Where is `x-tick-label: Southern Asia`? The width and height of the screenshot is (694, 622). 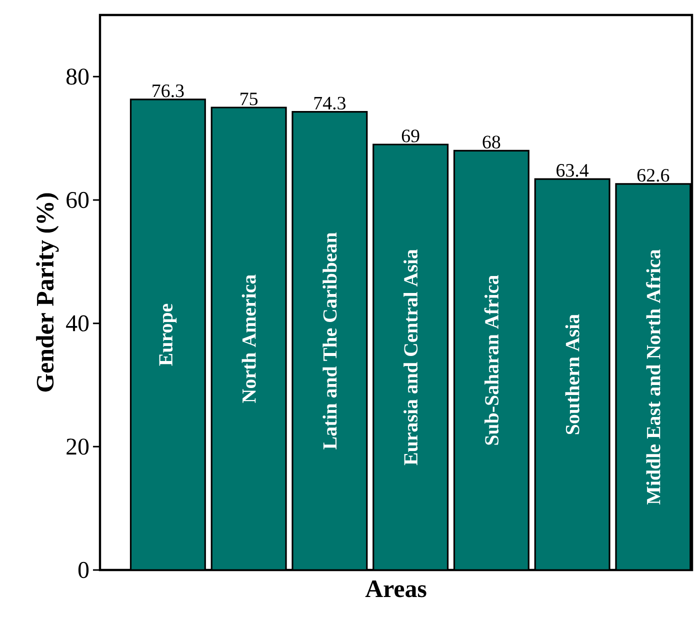 x-tick-label: Southern Asia is located at coordinates (572, 374).